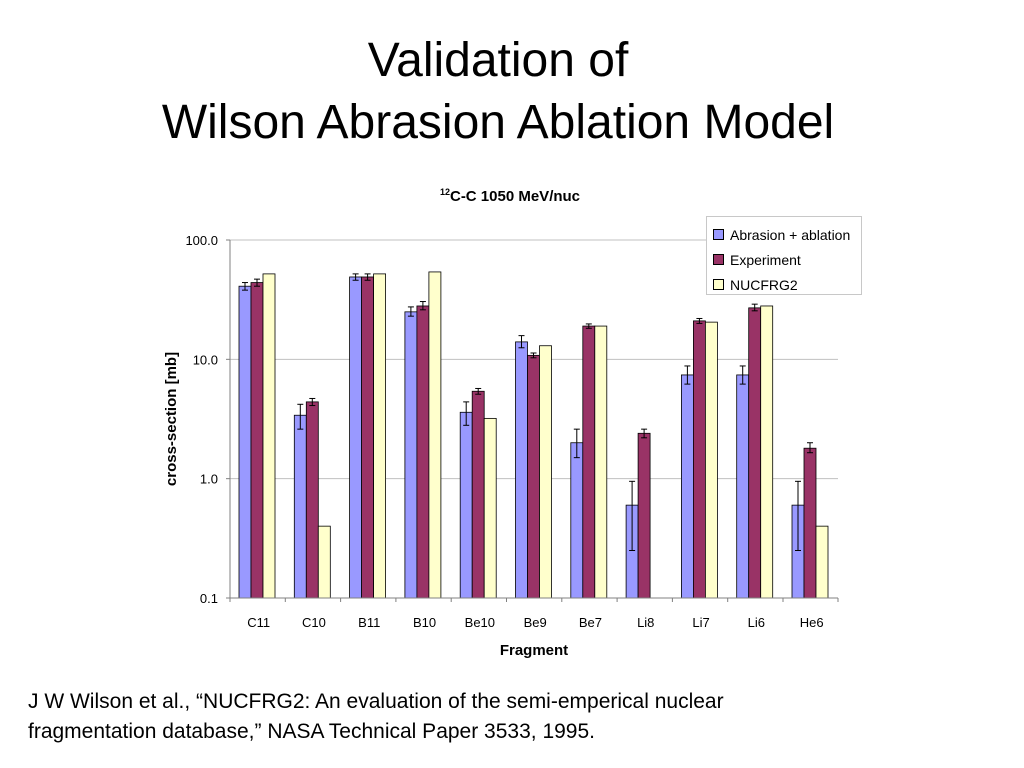 Image resolution: width=1024 pixels, height=768 pixels. What do you see at coordinates (765, 259) in the screenshot?
I see `legend-label-experiment: Experiment` at bounding box center [765, 259].